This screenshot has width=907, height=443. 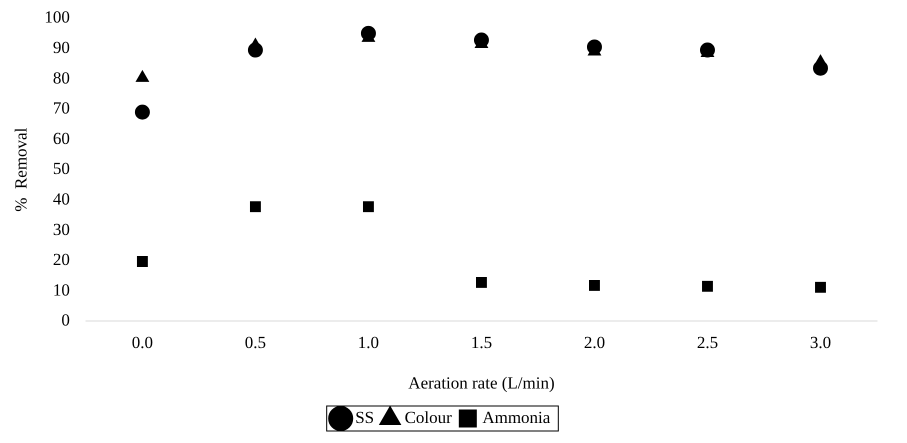 What do you see at coordinates (61, 229) in the screenshot?
I see `y-tick-label: 30` at bounding box center [61, 229].